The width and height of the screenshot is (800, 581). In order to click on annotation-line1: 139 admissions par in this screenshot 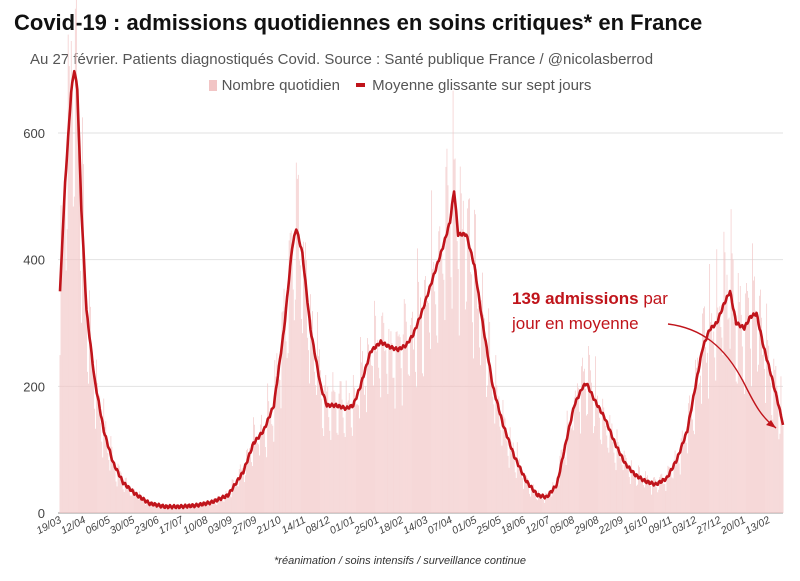, I will do `click(590, 298)`.